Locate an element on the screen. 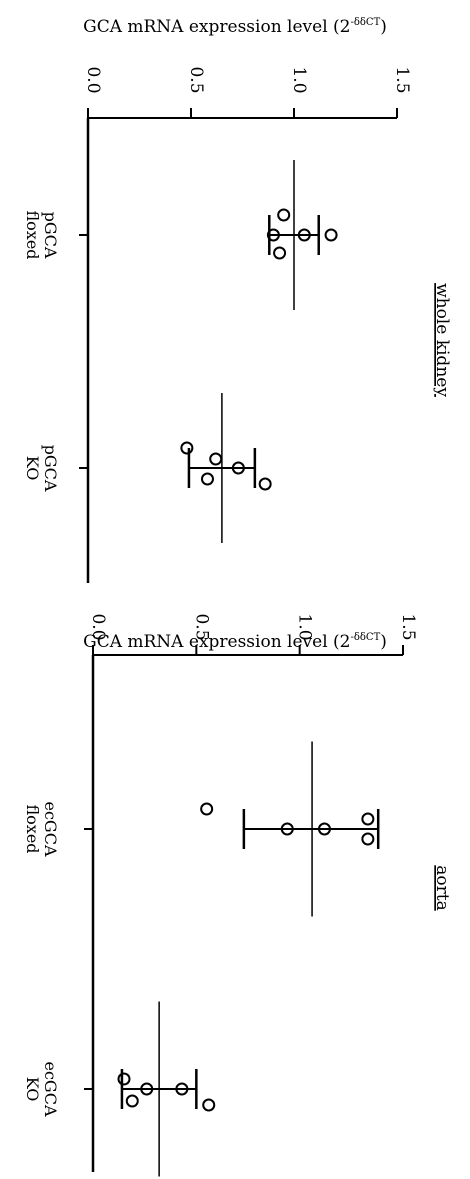 The width and height of the screenshot is (470, 1179). tissue-annotation: whole kidney is located at coordinates (442, 340).